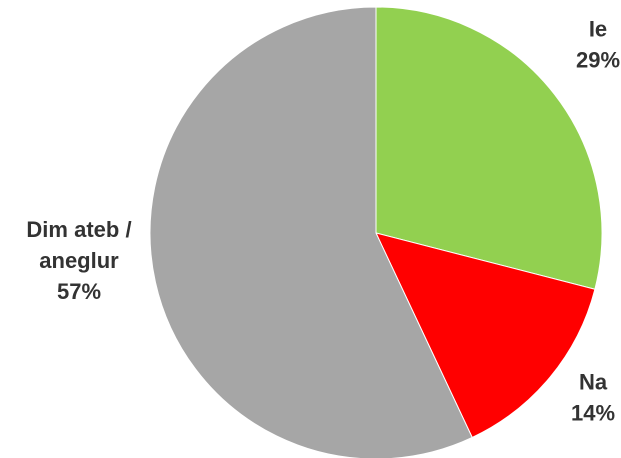  Describe the element at coordinates (79, 291) in the screenshot. I see `slice-percent-label: 57%` at that location.